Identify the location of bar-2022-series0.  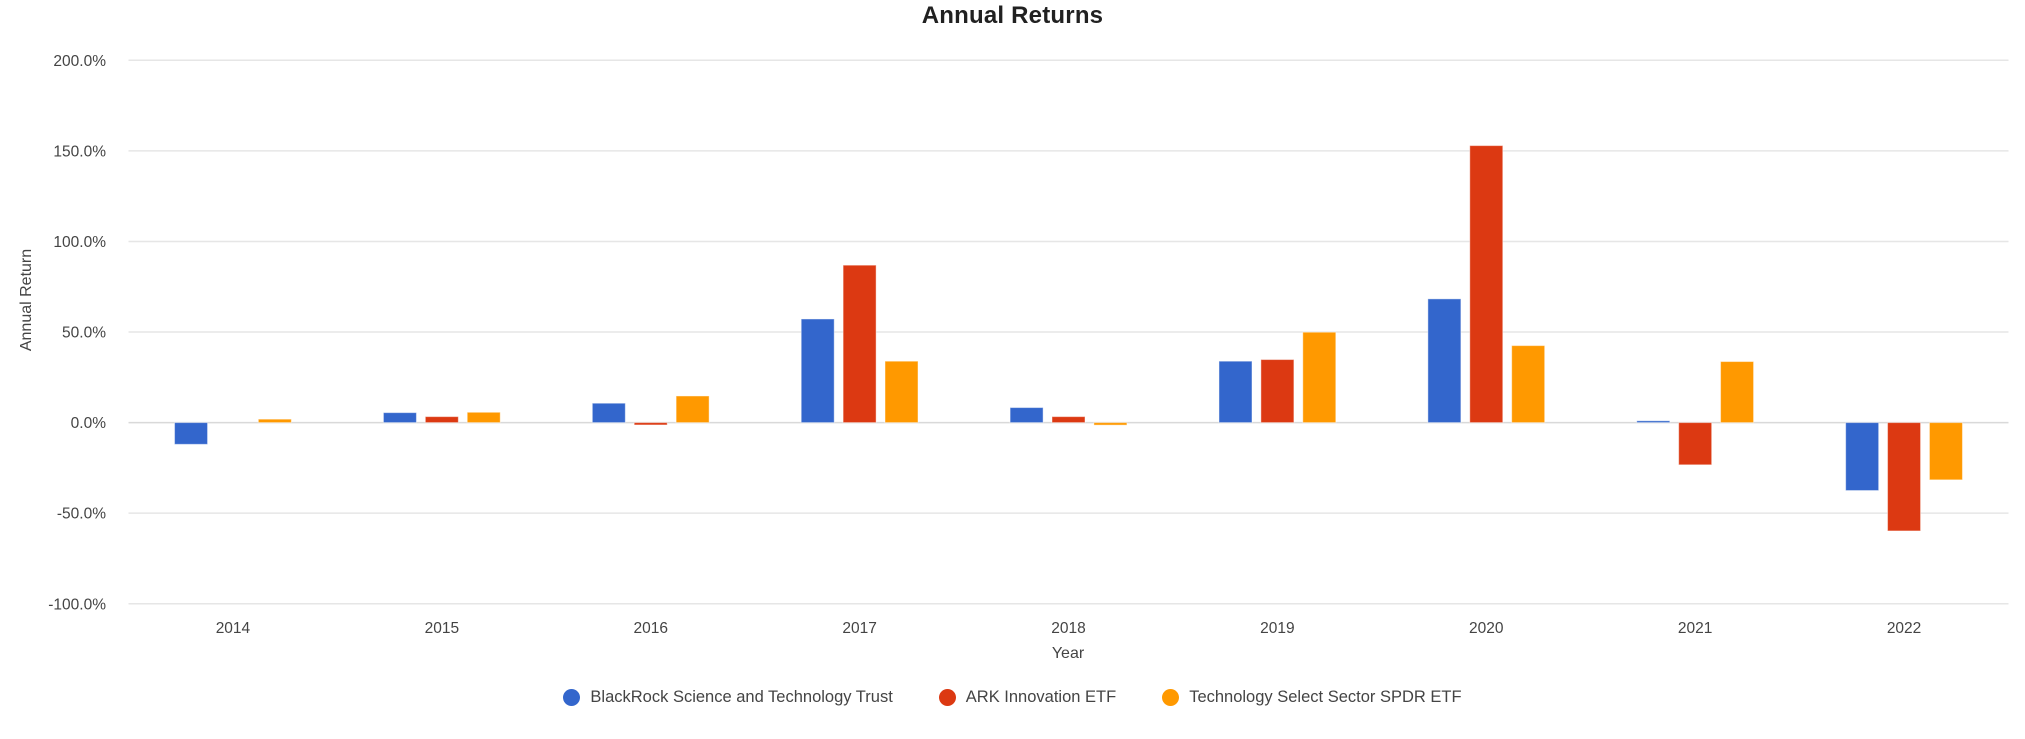
(1862, 457).